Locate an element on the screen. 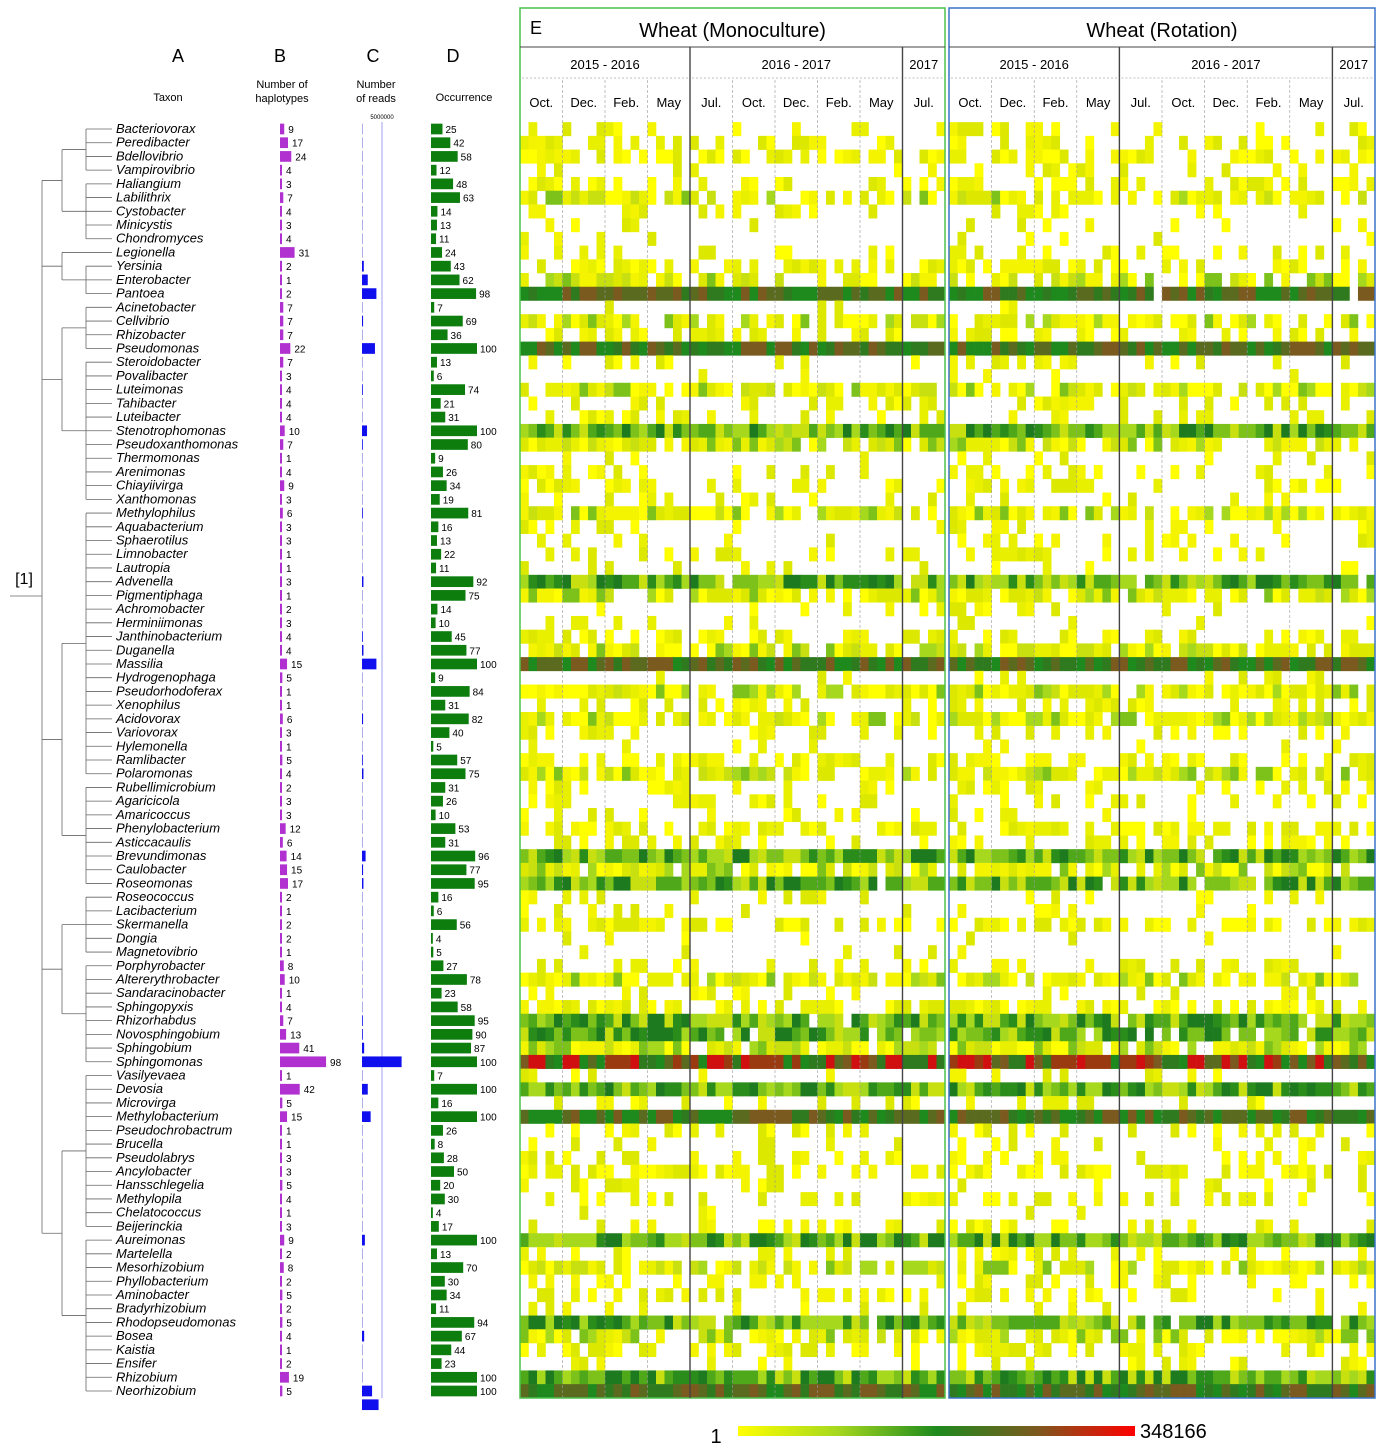  haplotype-value: 5 is located at coordinates (289, 761).